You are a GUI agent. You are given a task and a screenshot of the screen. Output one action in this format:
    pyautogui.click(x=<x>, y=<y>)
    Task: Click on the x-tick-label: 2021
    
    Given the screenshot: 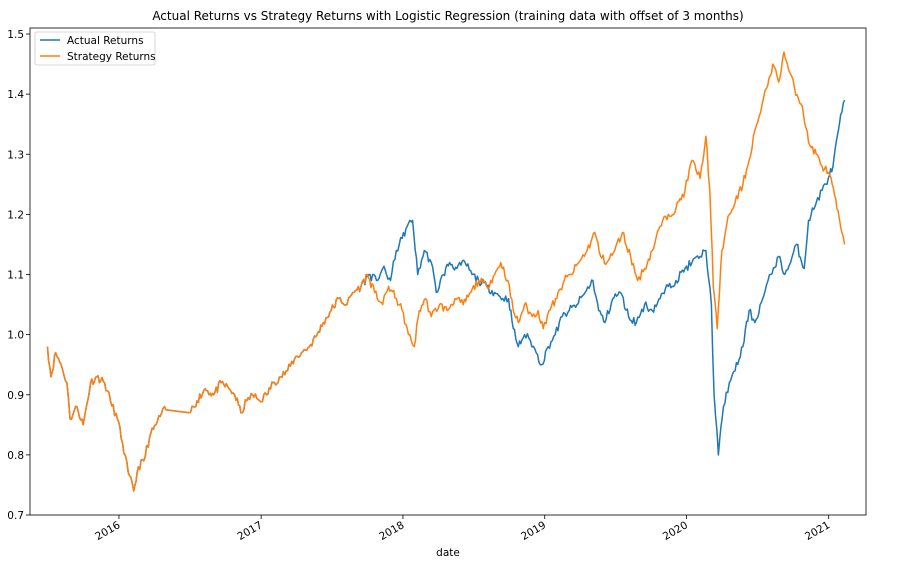 What is the action you would take?
    pyautogui.click(x=817, y=531)
    